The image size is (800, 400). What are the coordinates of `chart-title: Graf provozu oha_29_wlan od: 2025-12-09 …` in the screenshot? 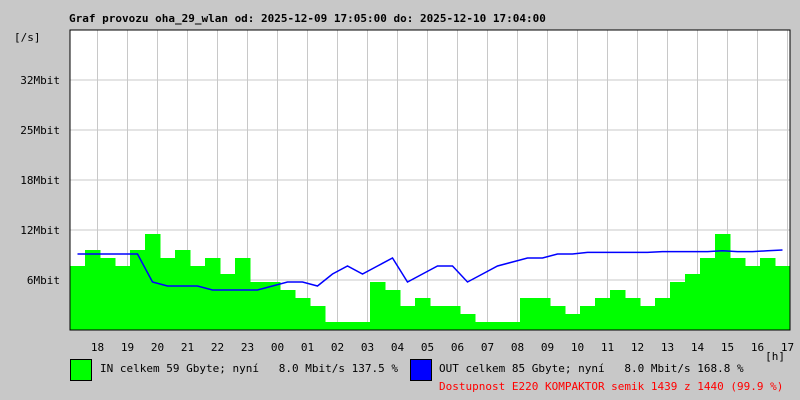 It's located at (307, 18).